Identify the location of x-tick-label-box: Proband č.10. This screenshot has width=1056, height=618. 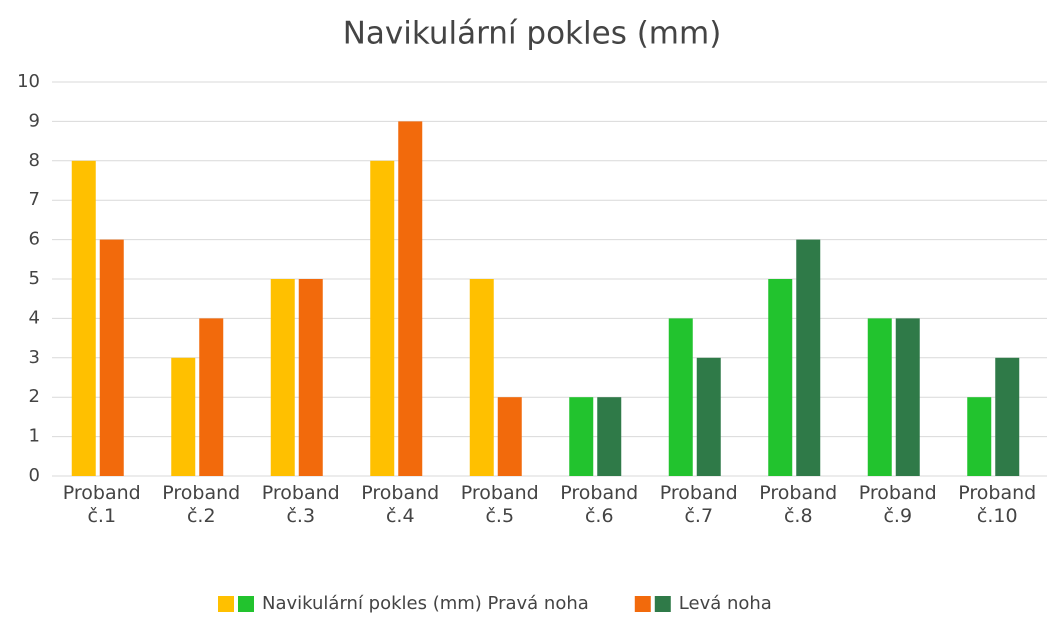
(997, 504).